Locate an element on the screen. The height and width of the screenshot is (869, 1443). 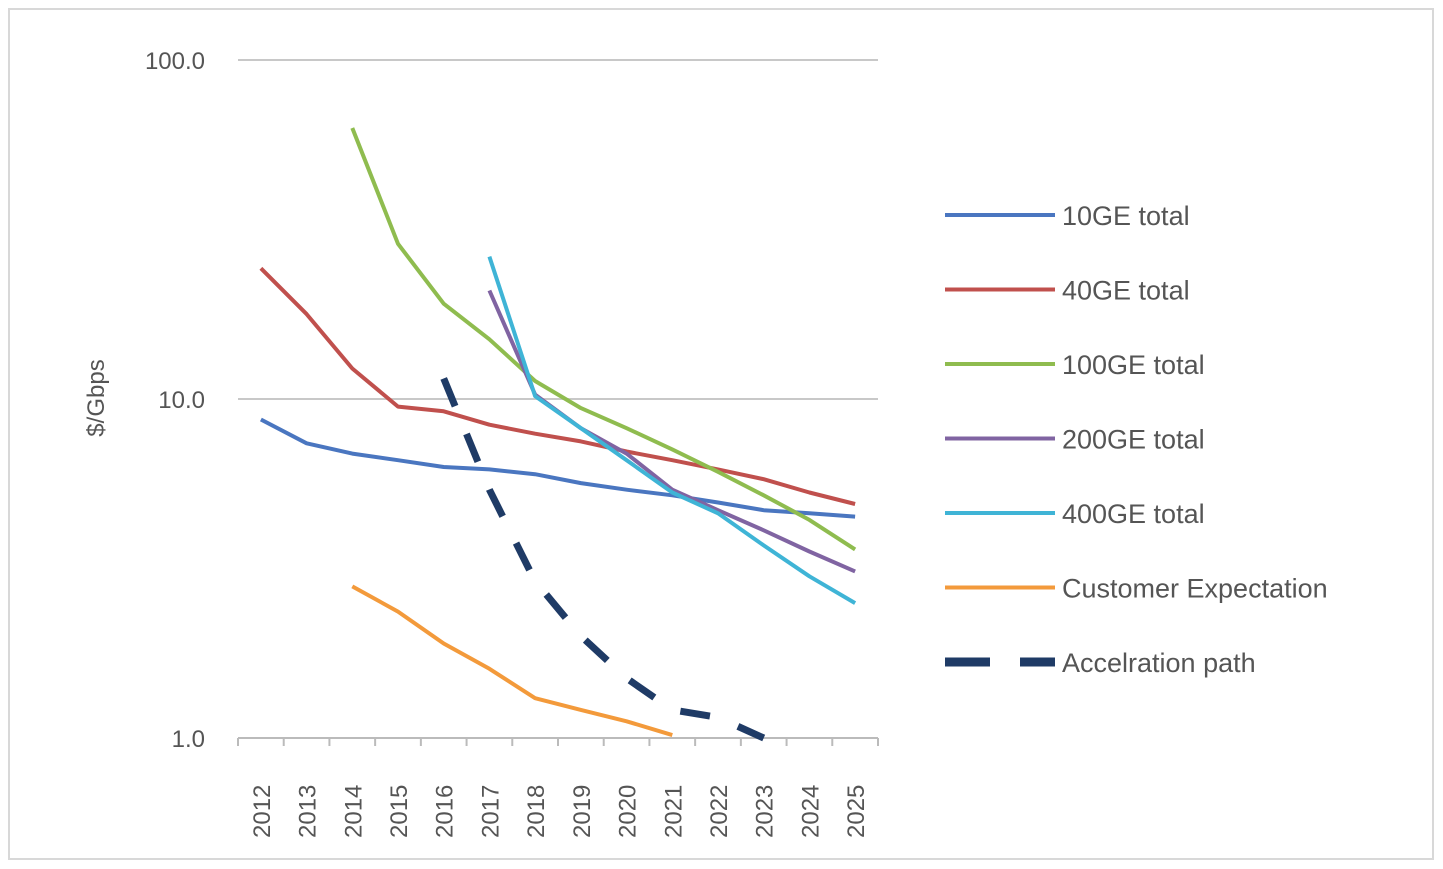
x-tick-label: 2021 is located at coordinates (673, 811).